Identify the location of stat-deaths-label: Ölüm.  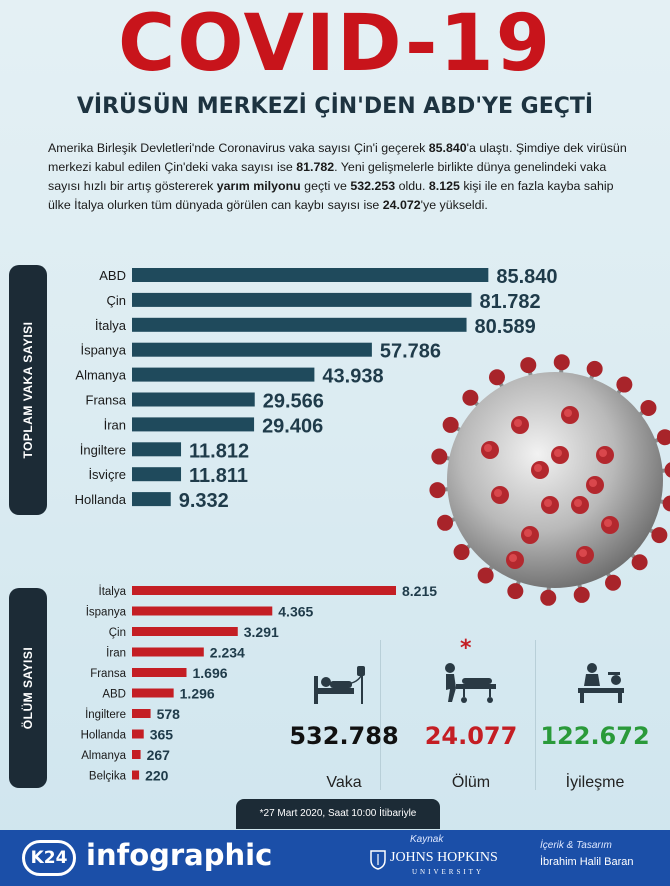
(471, 782).